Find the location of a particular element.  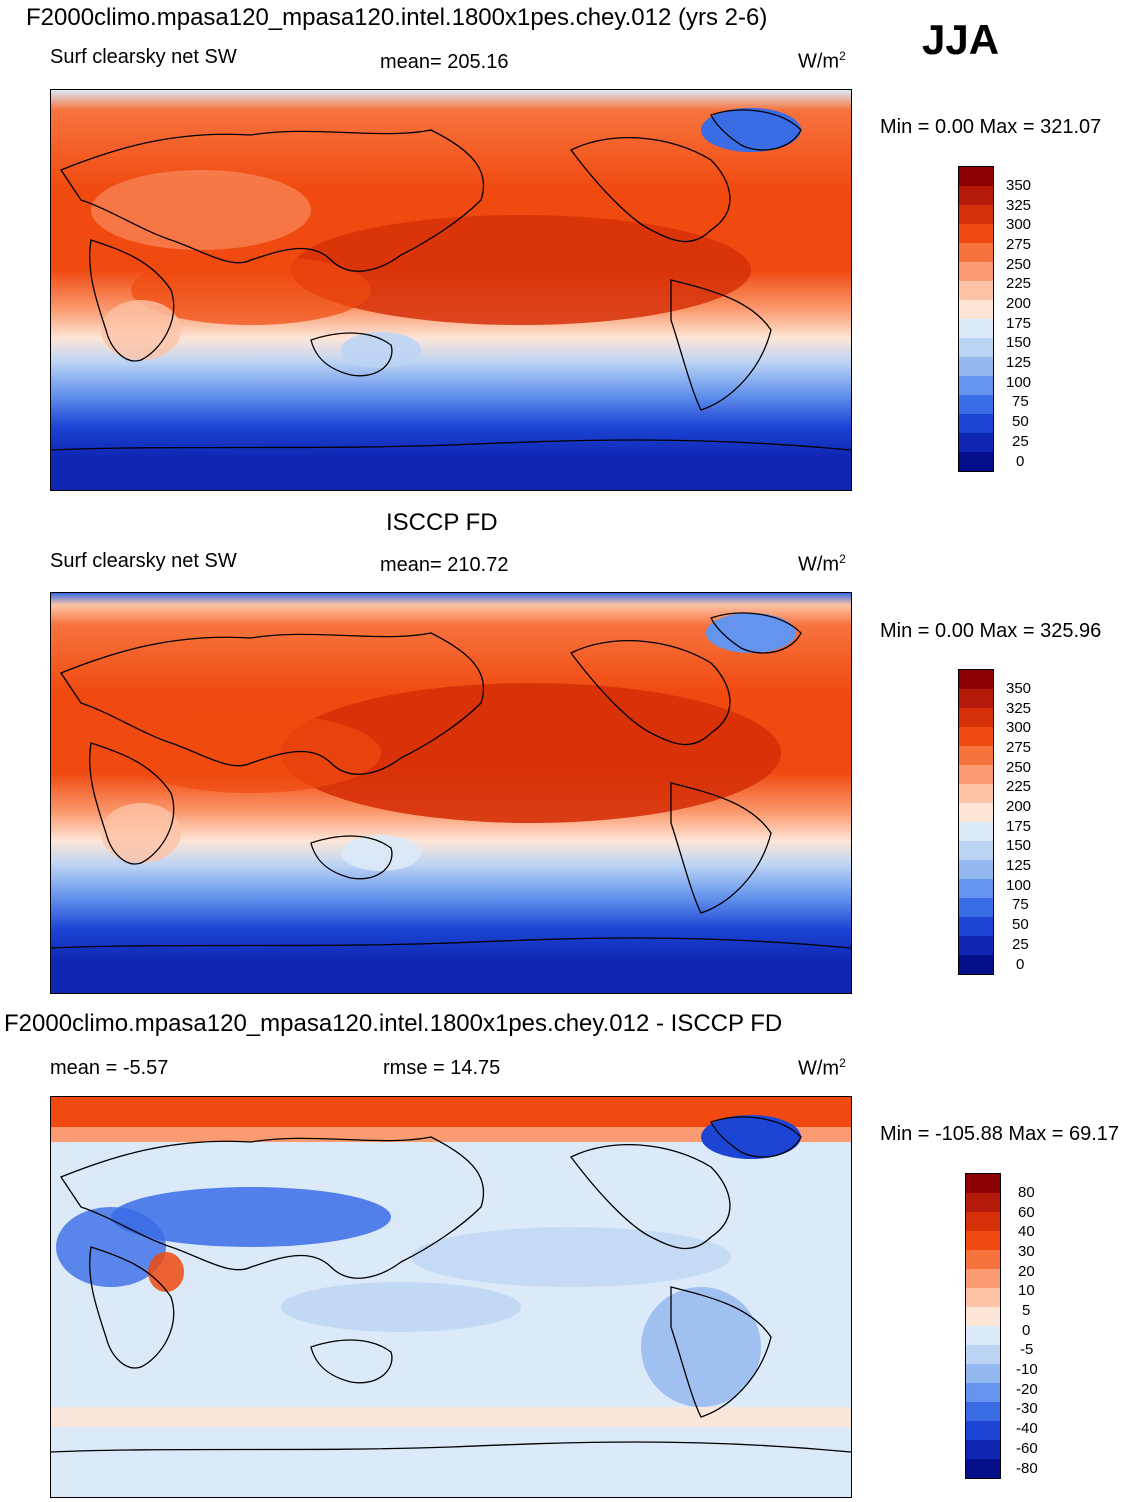

panel-1-tick: 50 is located at coordinates (1020, 421).